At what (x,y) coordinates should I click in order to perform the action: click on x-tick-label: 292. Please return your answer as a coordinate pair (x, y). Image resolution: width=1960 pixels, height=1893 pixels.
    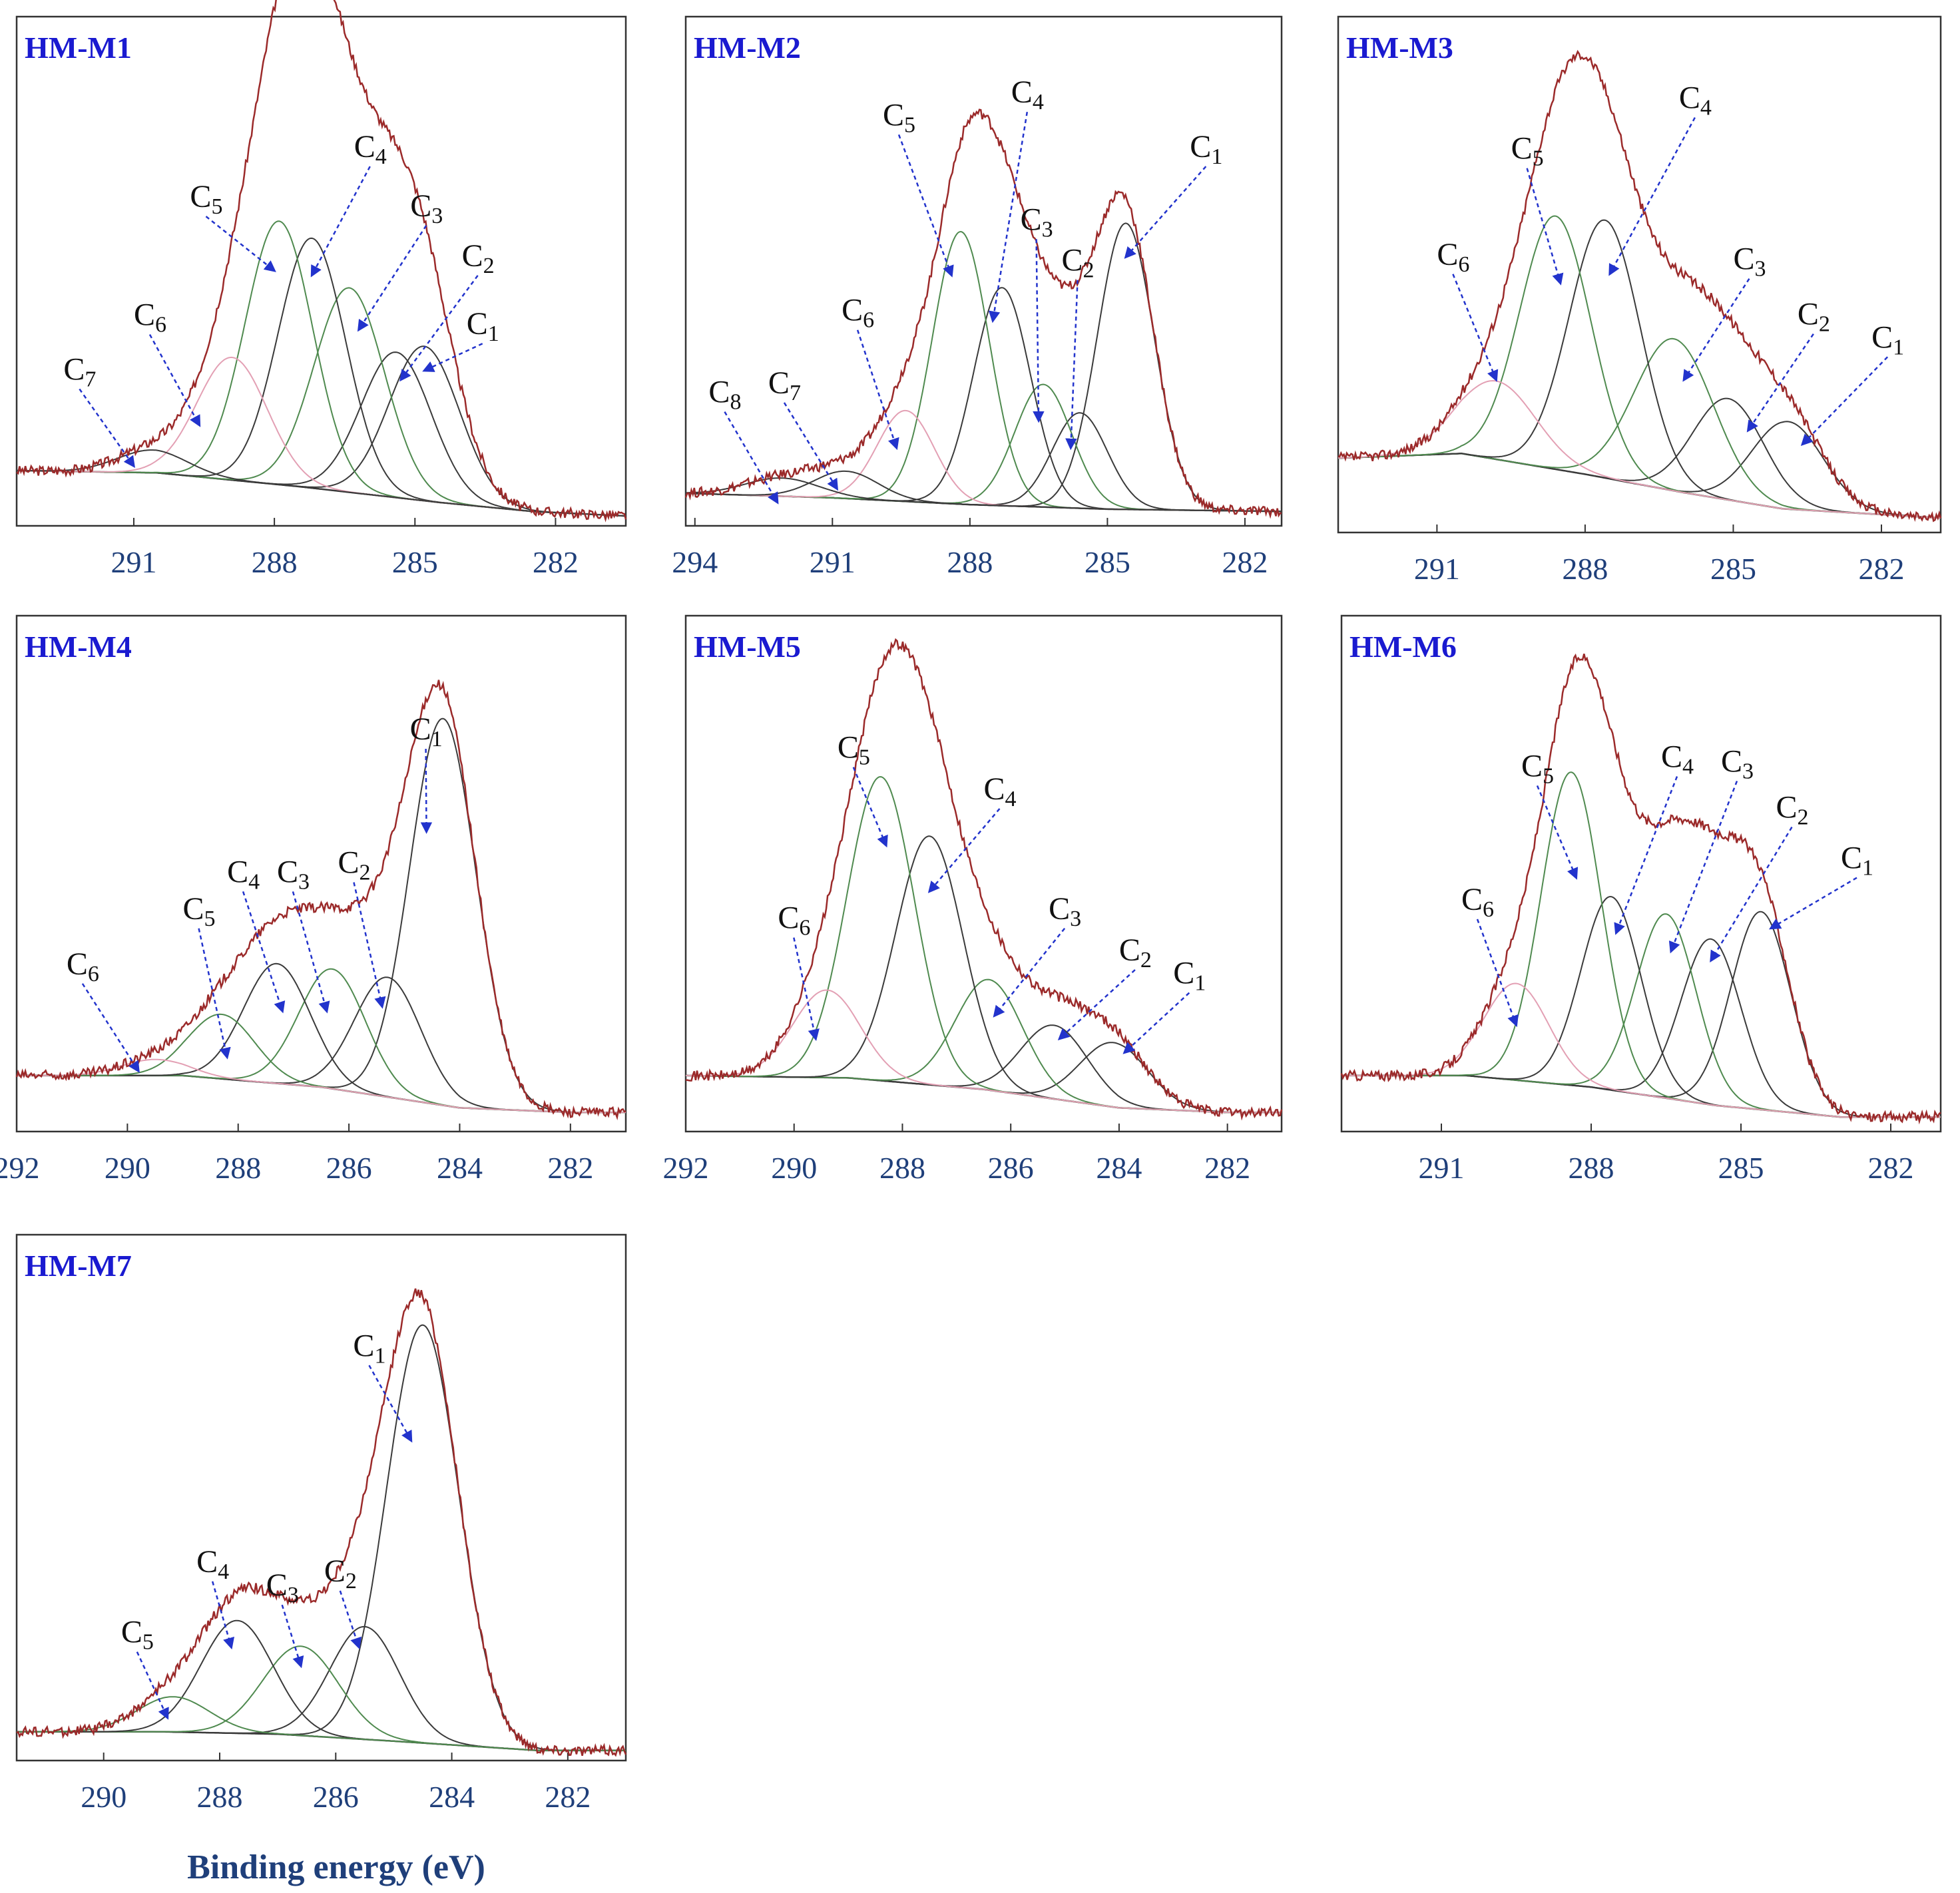
    Looking at the image, I should click on (686, 1168).